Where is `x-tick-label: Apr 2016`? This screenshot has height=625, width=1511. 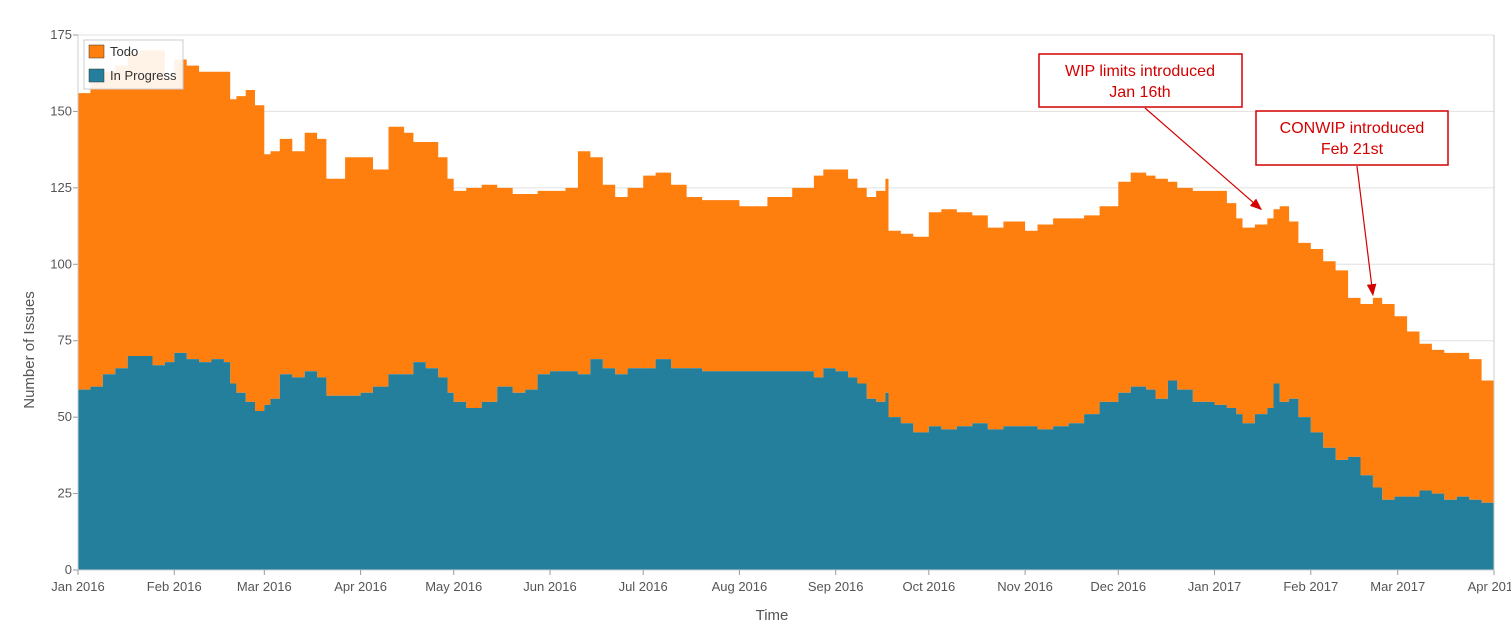
x-tick-label: Apr 2016 is located at coordinates (360, 586).